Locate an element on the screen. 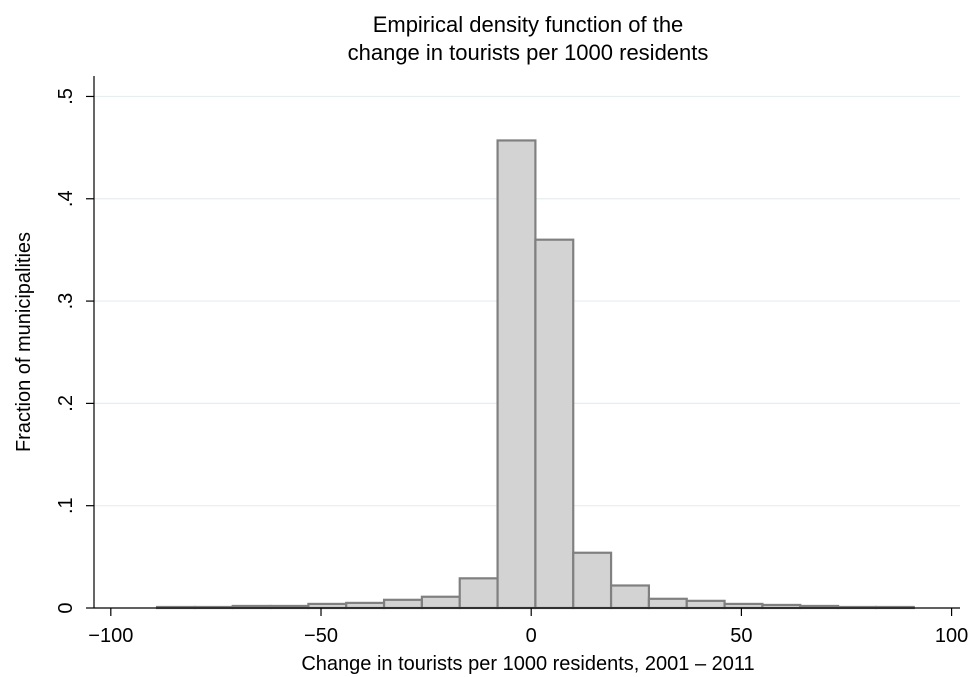  y-tick-label-5: .5 is located at coordinates (66, 96).